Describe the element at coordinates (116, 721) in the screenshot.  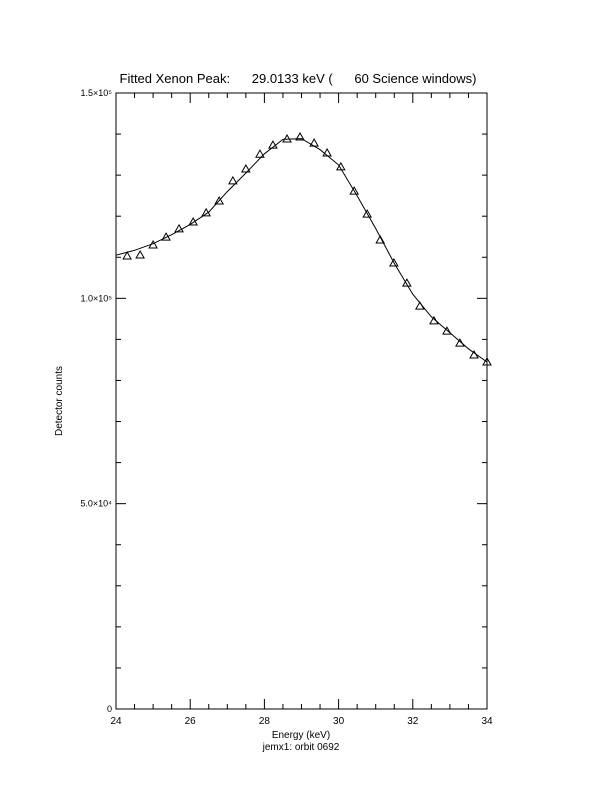
I see `x-tick-label: 24` at that location.